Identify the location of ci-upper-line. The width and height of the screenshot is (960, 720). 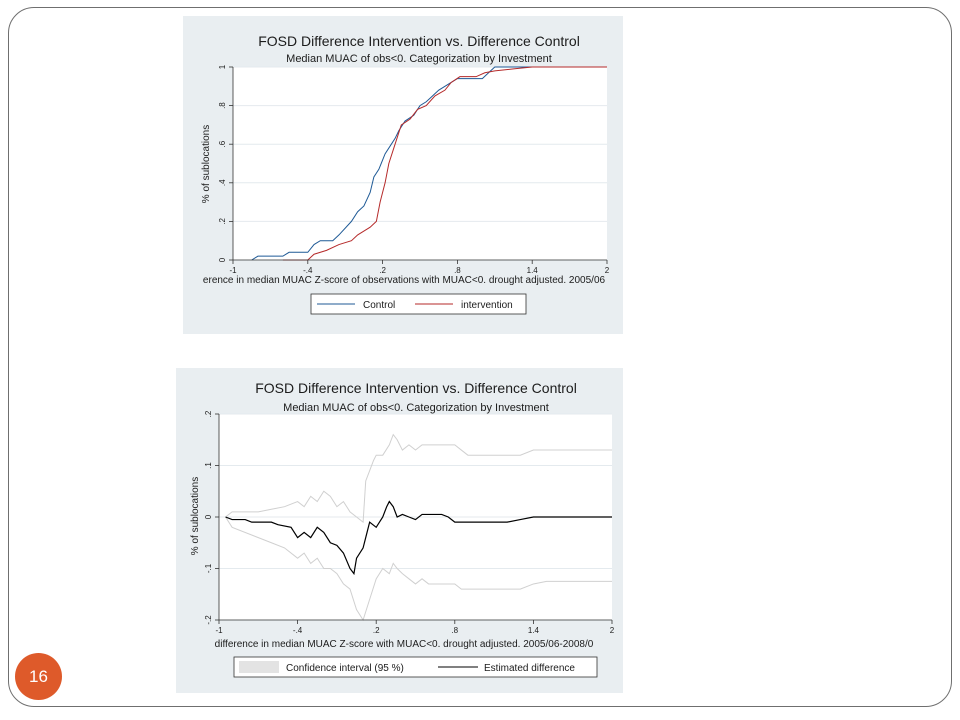
(418, 478).